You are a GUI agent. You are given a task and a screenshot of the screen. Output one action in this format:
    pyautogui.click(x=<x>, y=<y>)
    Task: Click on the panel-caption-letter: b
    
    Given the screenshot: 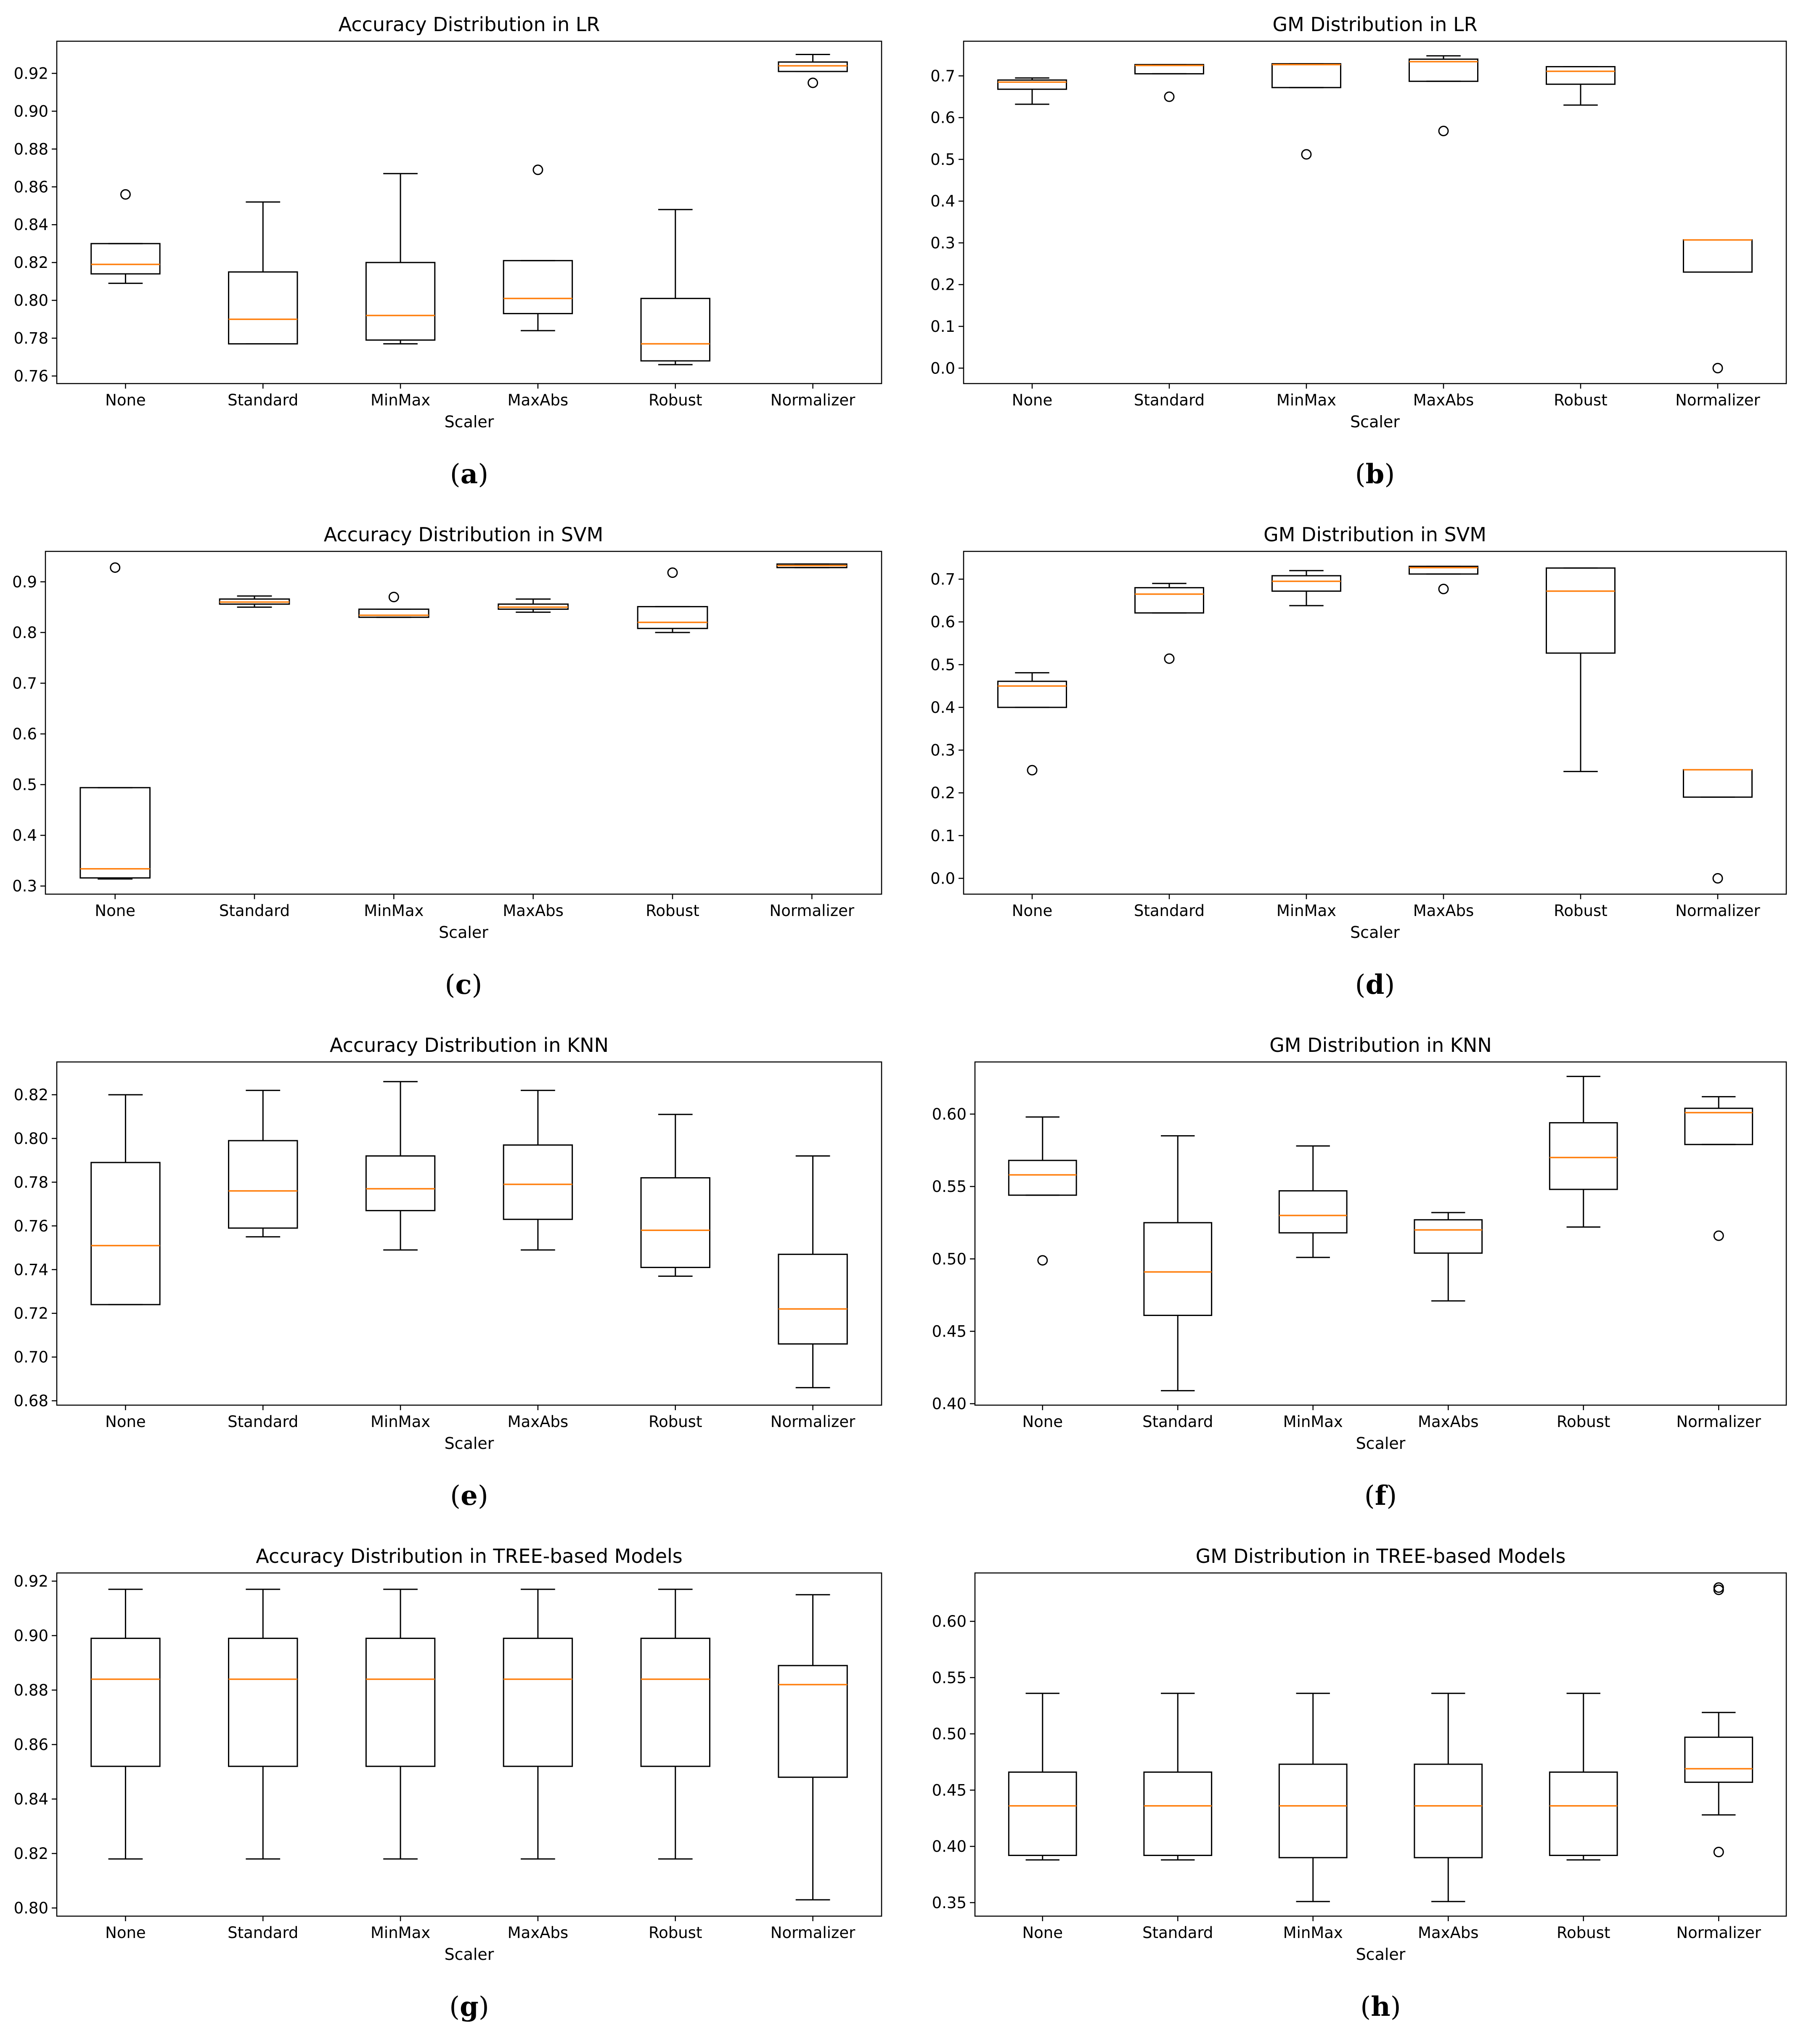 What is the action you would take?
    pyautogui.click(x=1375, y=474)
    